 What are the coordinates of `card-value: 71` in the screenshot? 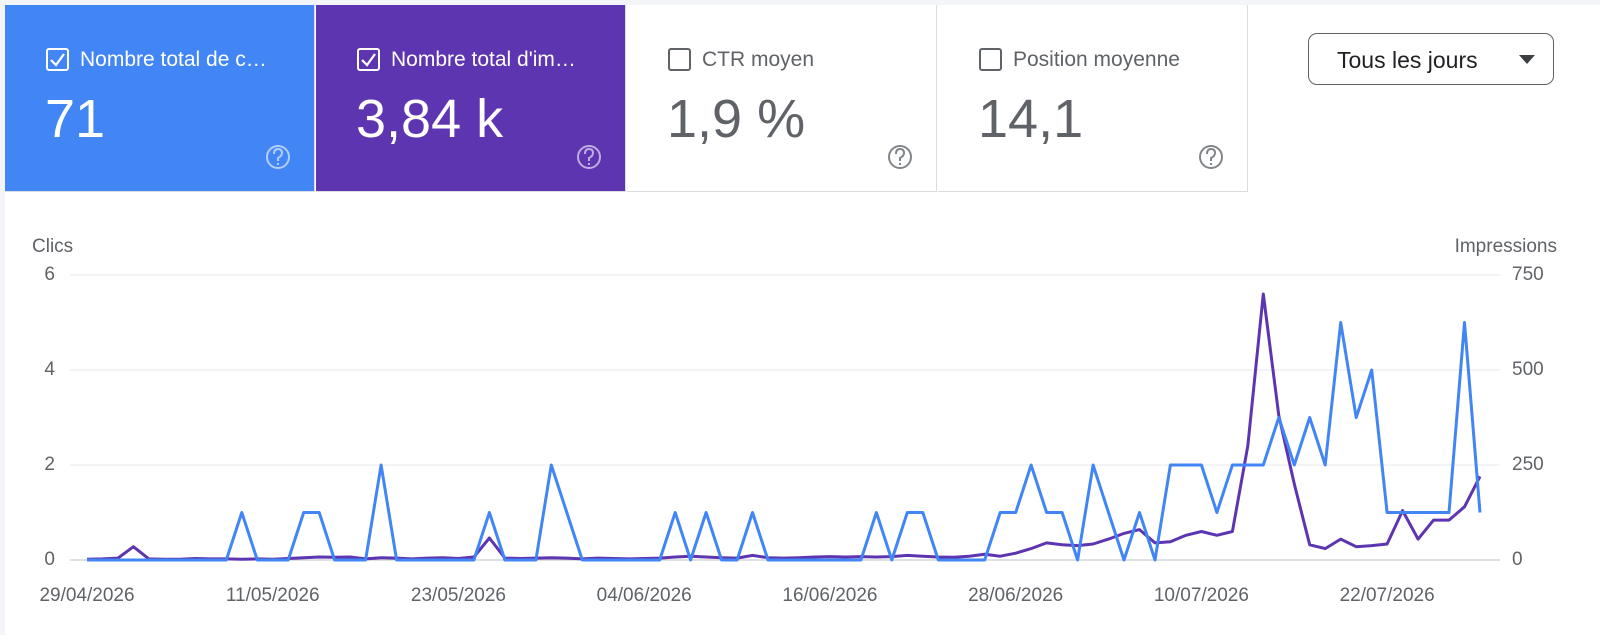 It's located at (75, 119).